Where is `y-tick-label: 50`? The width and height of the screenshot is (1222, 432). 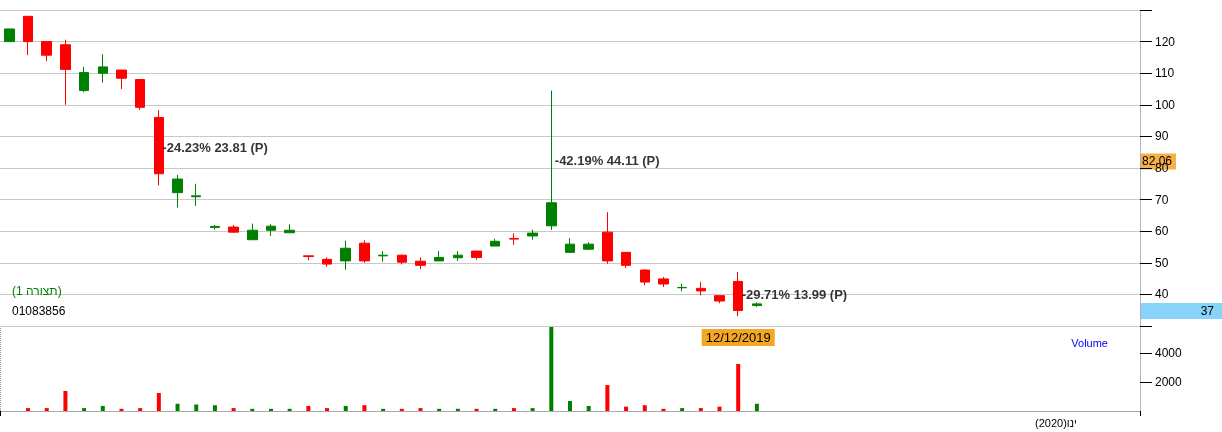 y-tick-label: 50 is located at coordinates (1162, 262).